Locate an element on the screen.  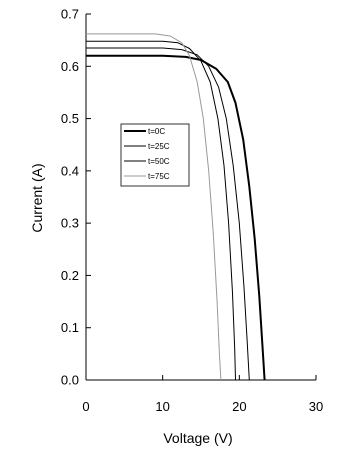
x-tick-label: 10 is located at coordinates (162, 406).